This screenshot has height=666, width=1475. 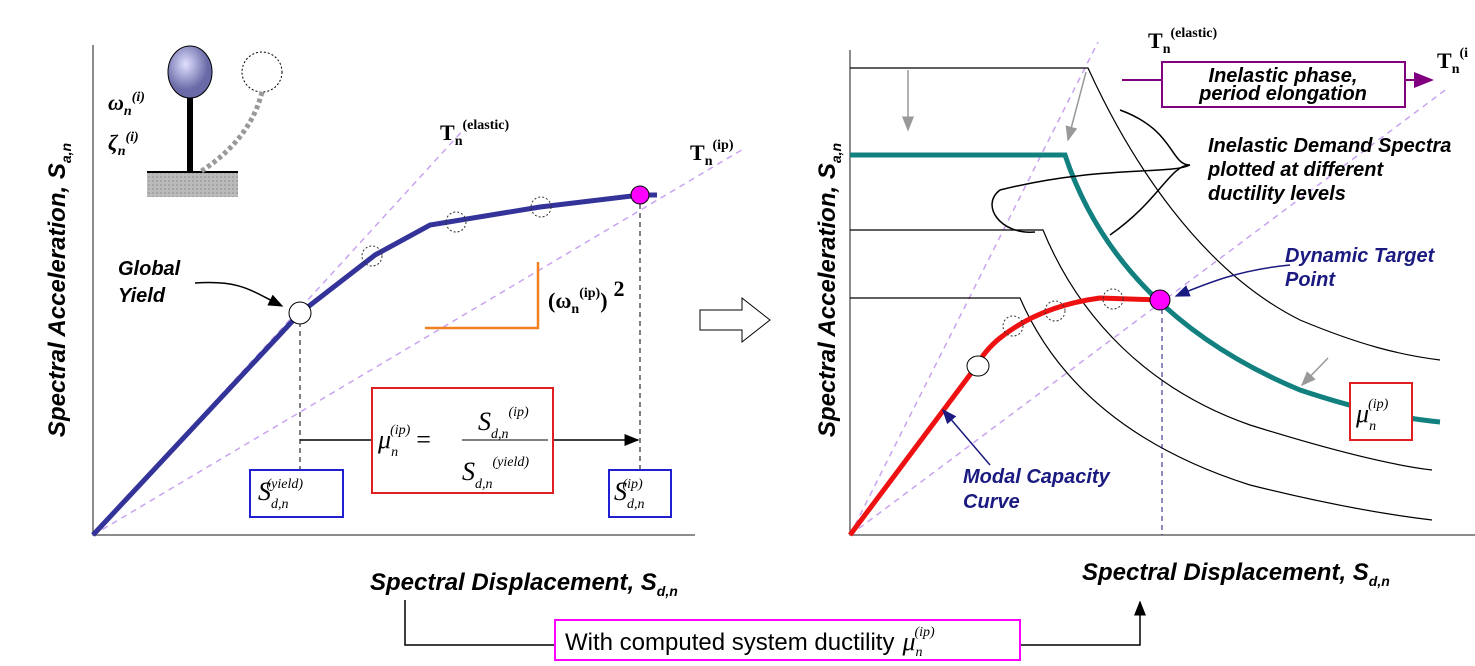 I want to click on text-part: ), so click(x=603, y=300).